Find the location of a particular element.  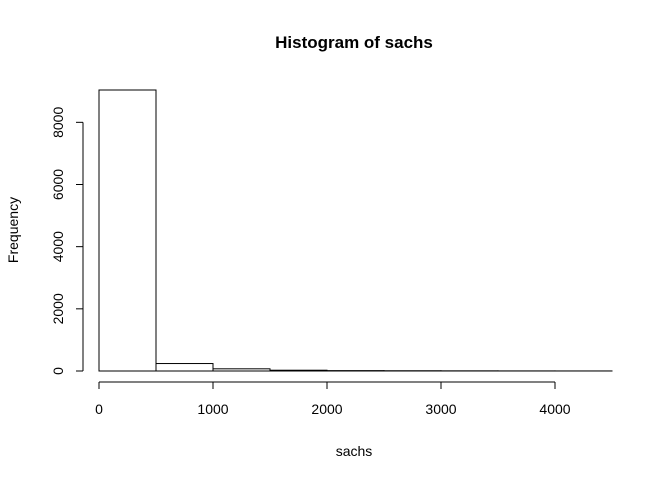

x-tick-label: 1000 is located at coordinates (212, 409).